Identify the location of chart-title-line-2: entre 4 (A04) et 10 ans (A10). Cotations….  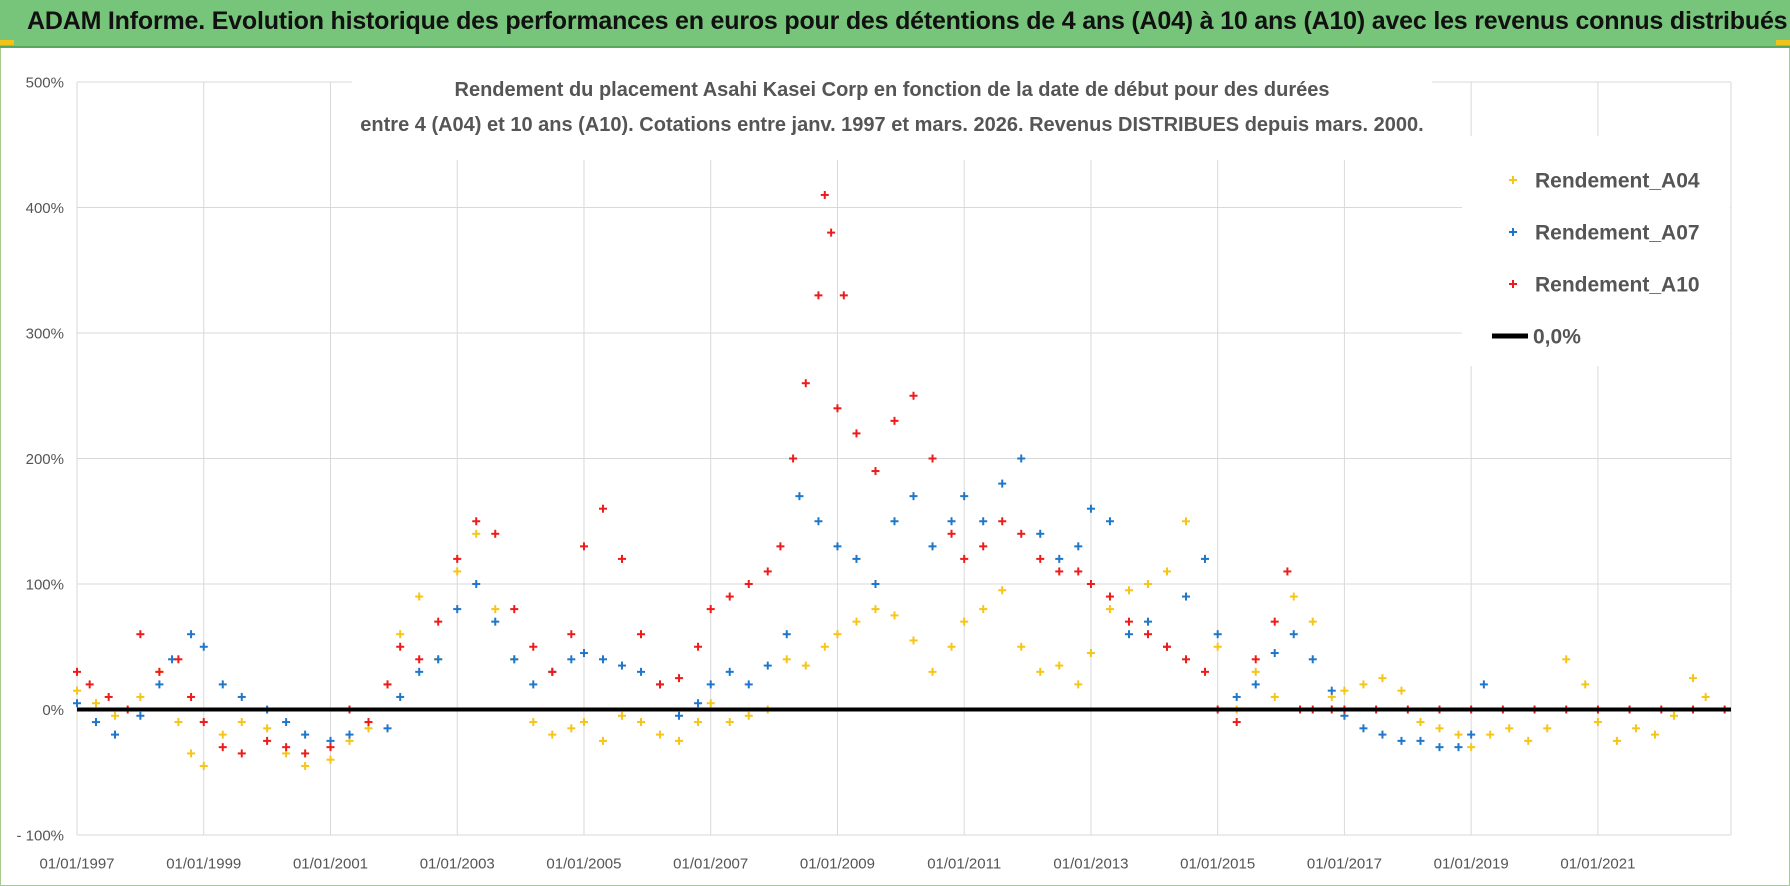
(891, 125).